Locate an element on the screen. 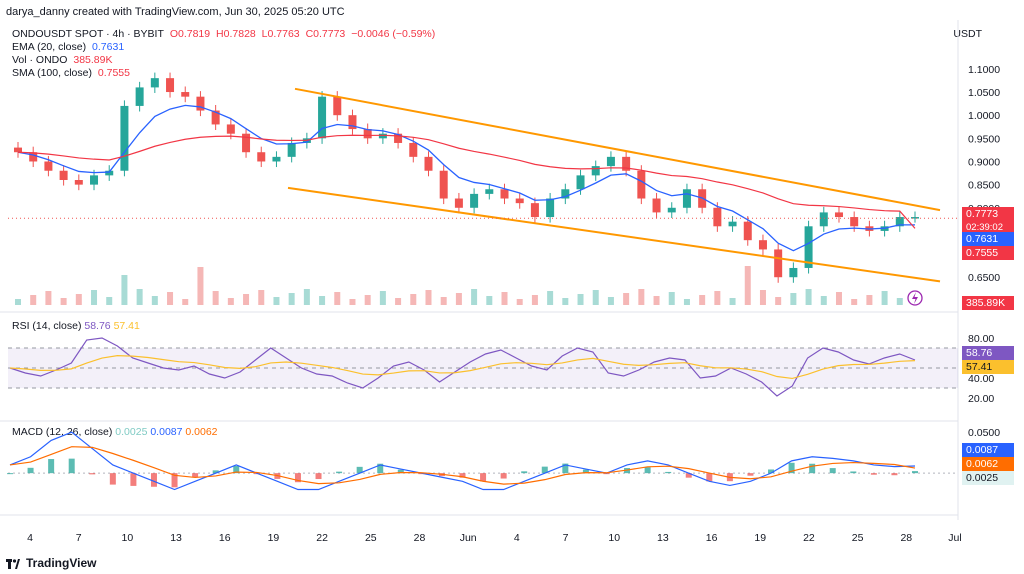 This screenshot has height=574, width=1024. macd-tag: 0.0087 is located at coordinates (988, 450).